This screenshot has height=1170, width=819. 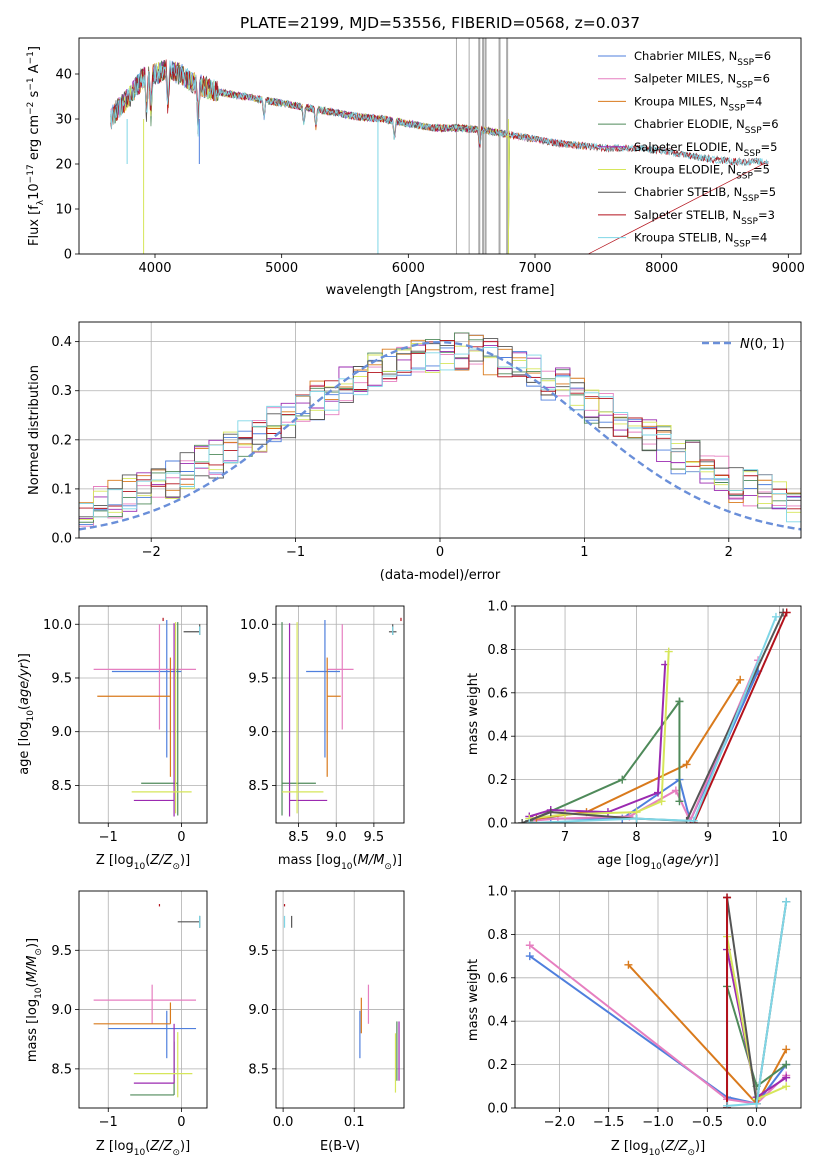 What do you see at coordinates (34, 430) in the screenshot?
I see `y-axis-label: Normed distribution` at bounding box center [34, 430].